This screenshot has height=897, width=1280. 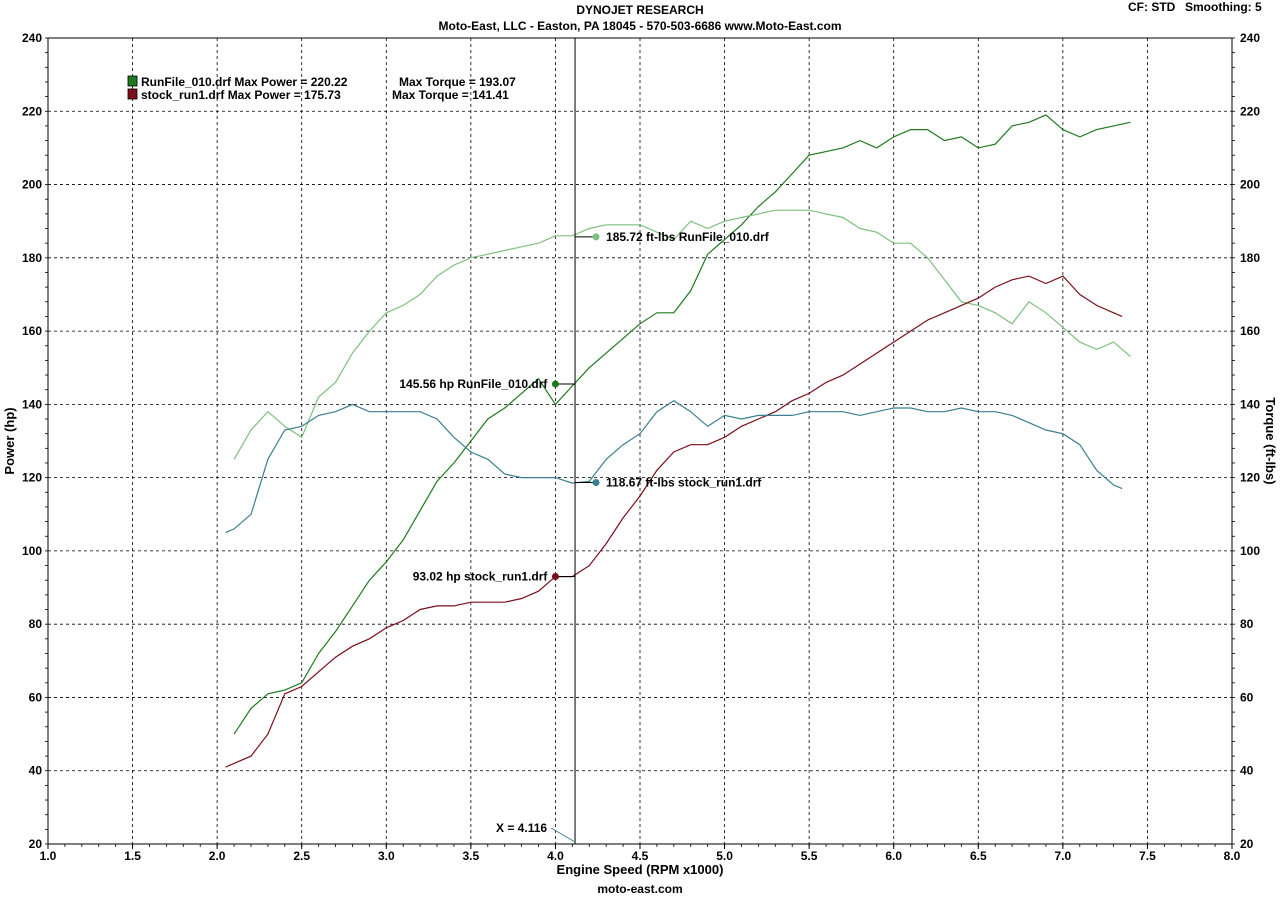 I want to click on y-tick-label: 40, so click(x=36, y=771).